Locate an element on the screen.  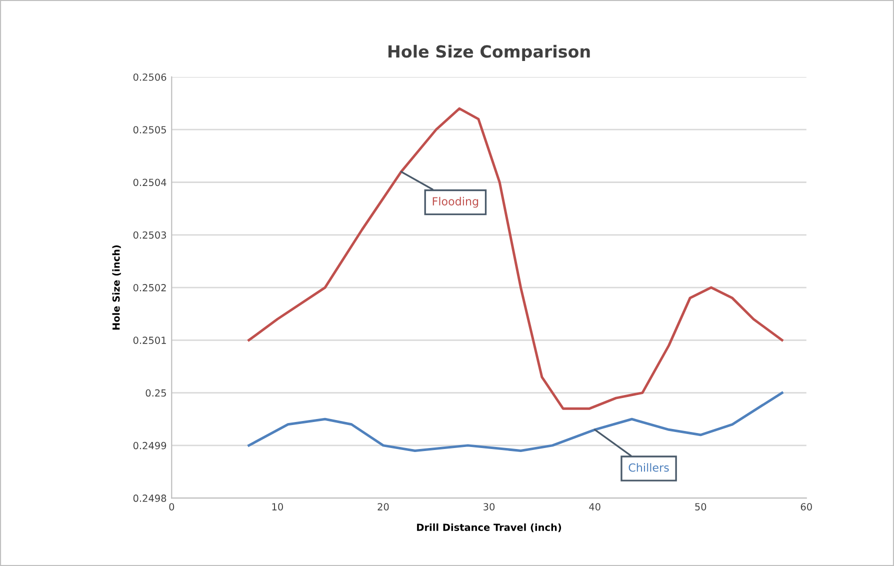
chart-title: Hole Size Comparison is located at coordinates (489, 52).